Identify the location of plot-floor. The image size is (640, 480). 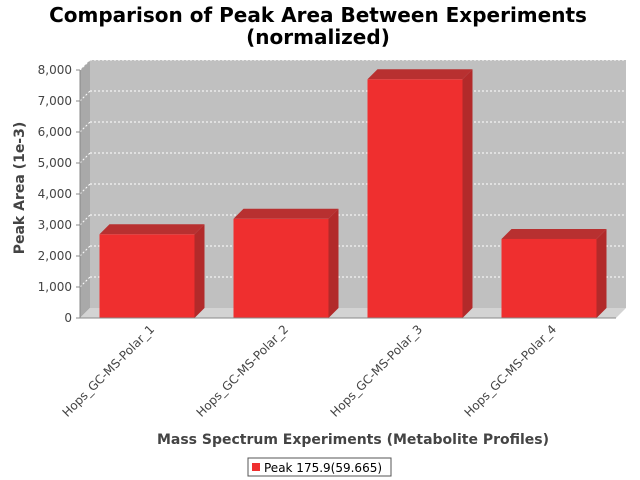
(353, 313).